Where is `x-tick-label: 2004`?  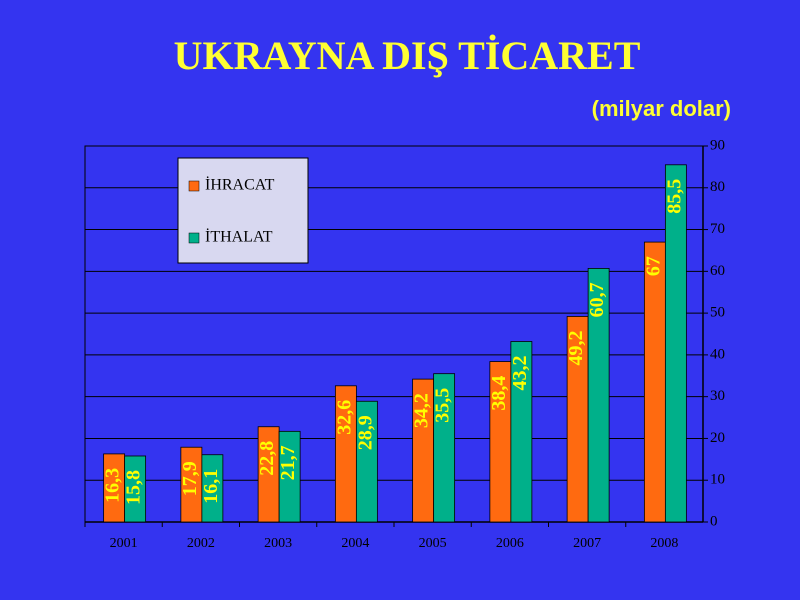 x-tick-label: 2004 is located at coordinates (355, 543).